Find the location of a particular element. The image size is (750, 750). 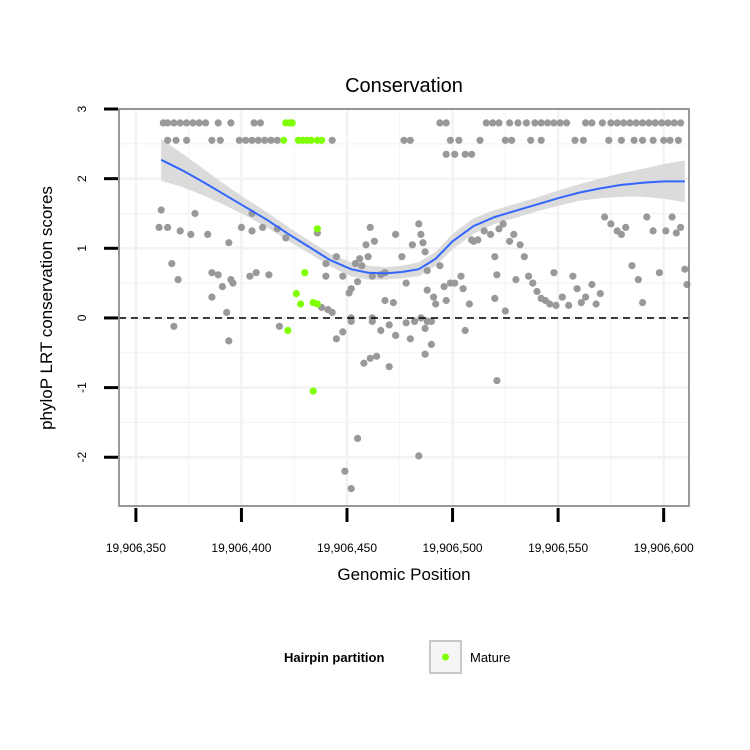

legend-label-mature: Mature is located at coordinates (490, 657).